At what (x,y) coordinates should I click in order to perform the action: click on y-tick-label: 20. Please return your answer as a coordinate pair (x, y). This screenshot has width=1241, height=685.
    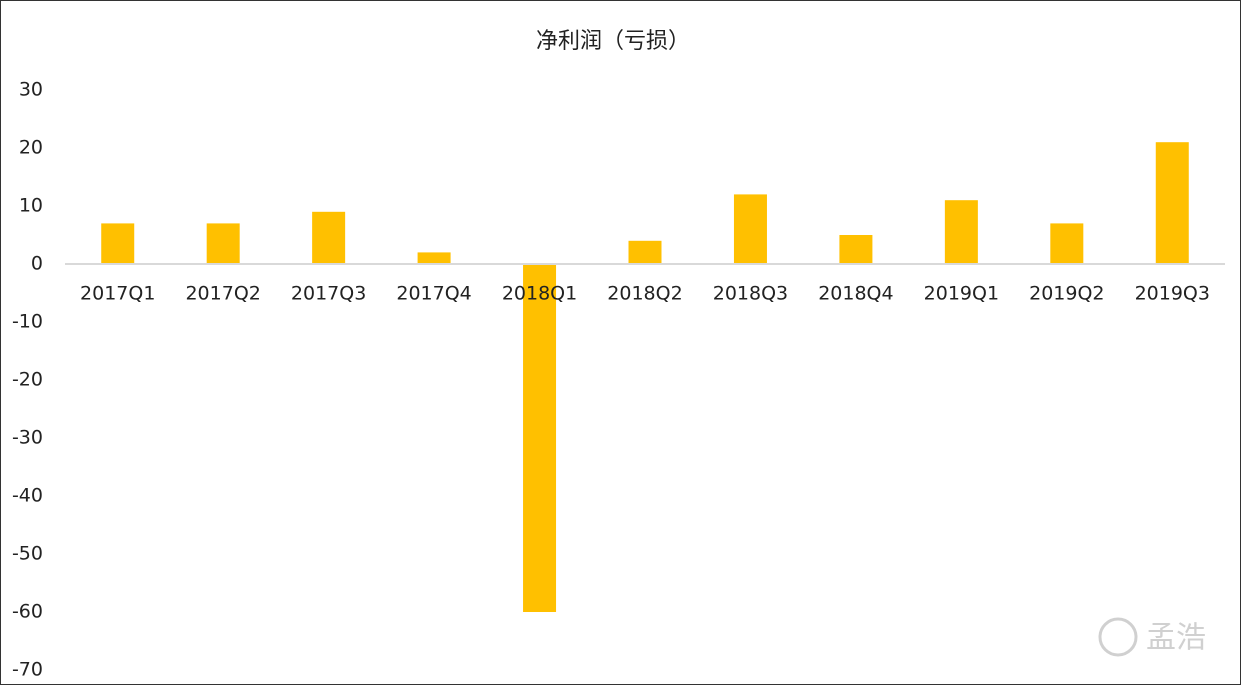
    Looking at the image, I should click on (31, 148).